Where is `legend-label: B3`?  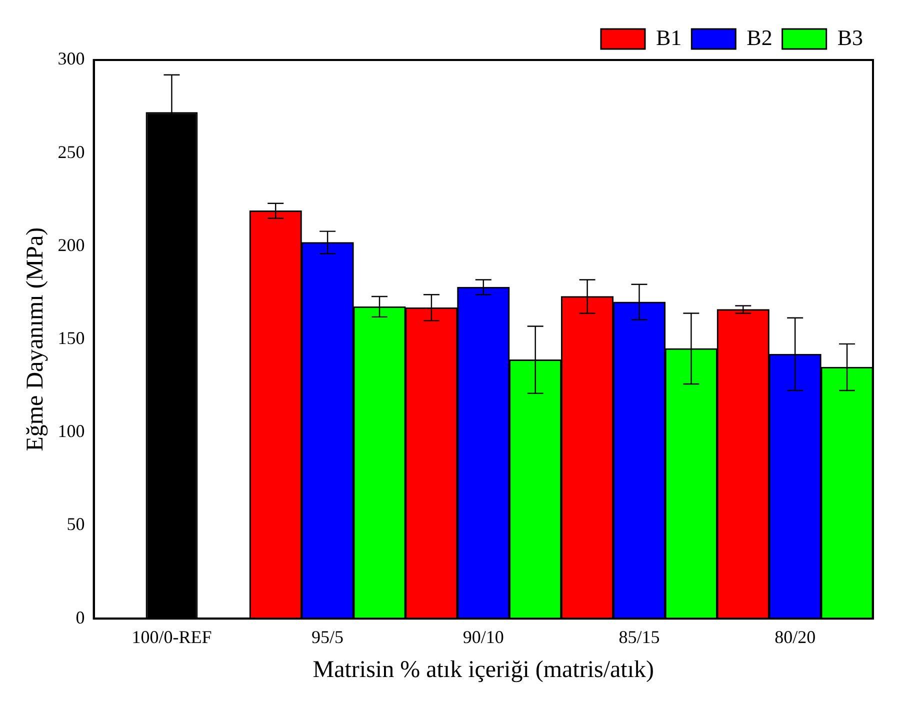
legend-label: B3 is located at coordinates (850, 37).